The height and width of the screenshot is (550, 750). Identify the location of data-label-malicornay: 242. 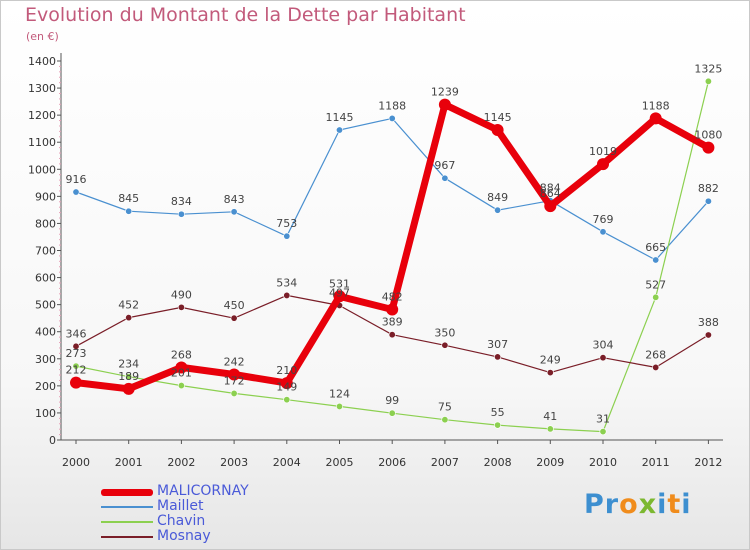
(234, 361).